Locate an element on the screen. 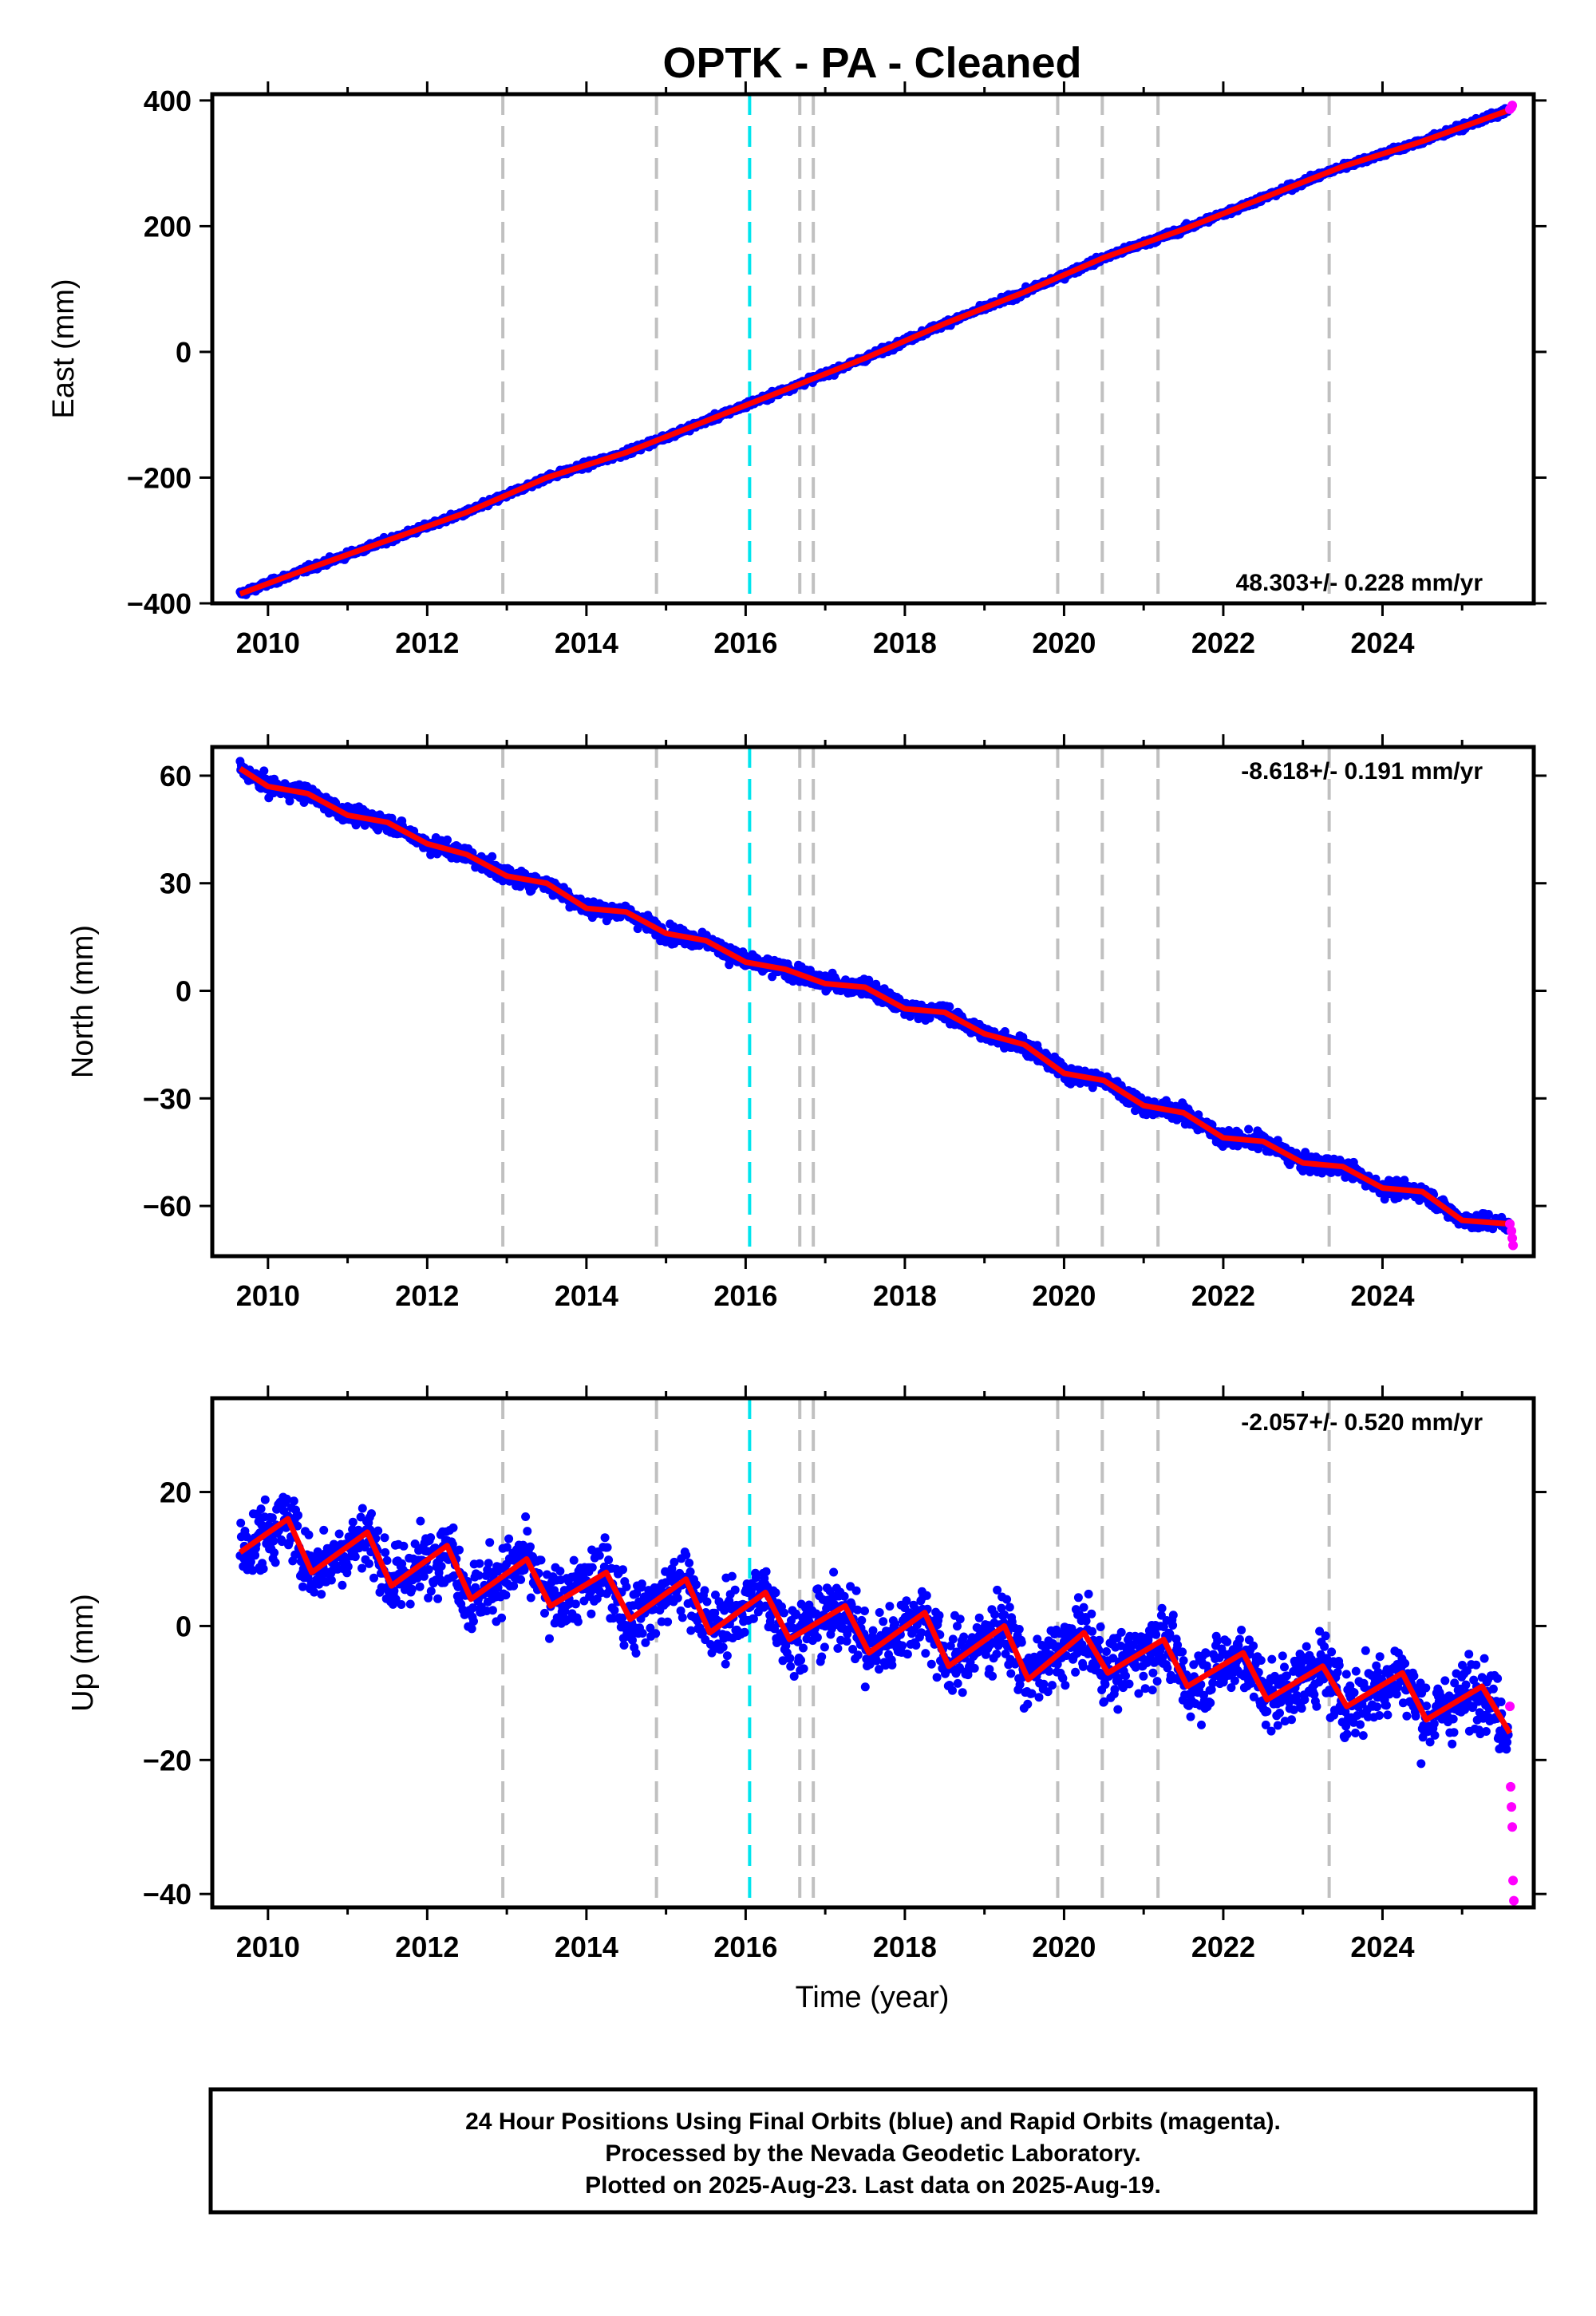 The height and width of the screenshot is (2316, 1596). north-y-tick-label: 30 is located at coordinates (176, 884).